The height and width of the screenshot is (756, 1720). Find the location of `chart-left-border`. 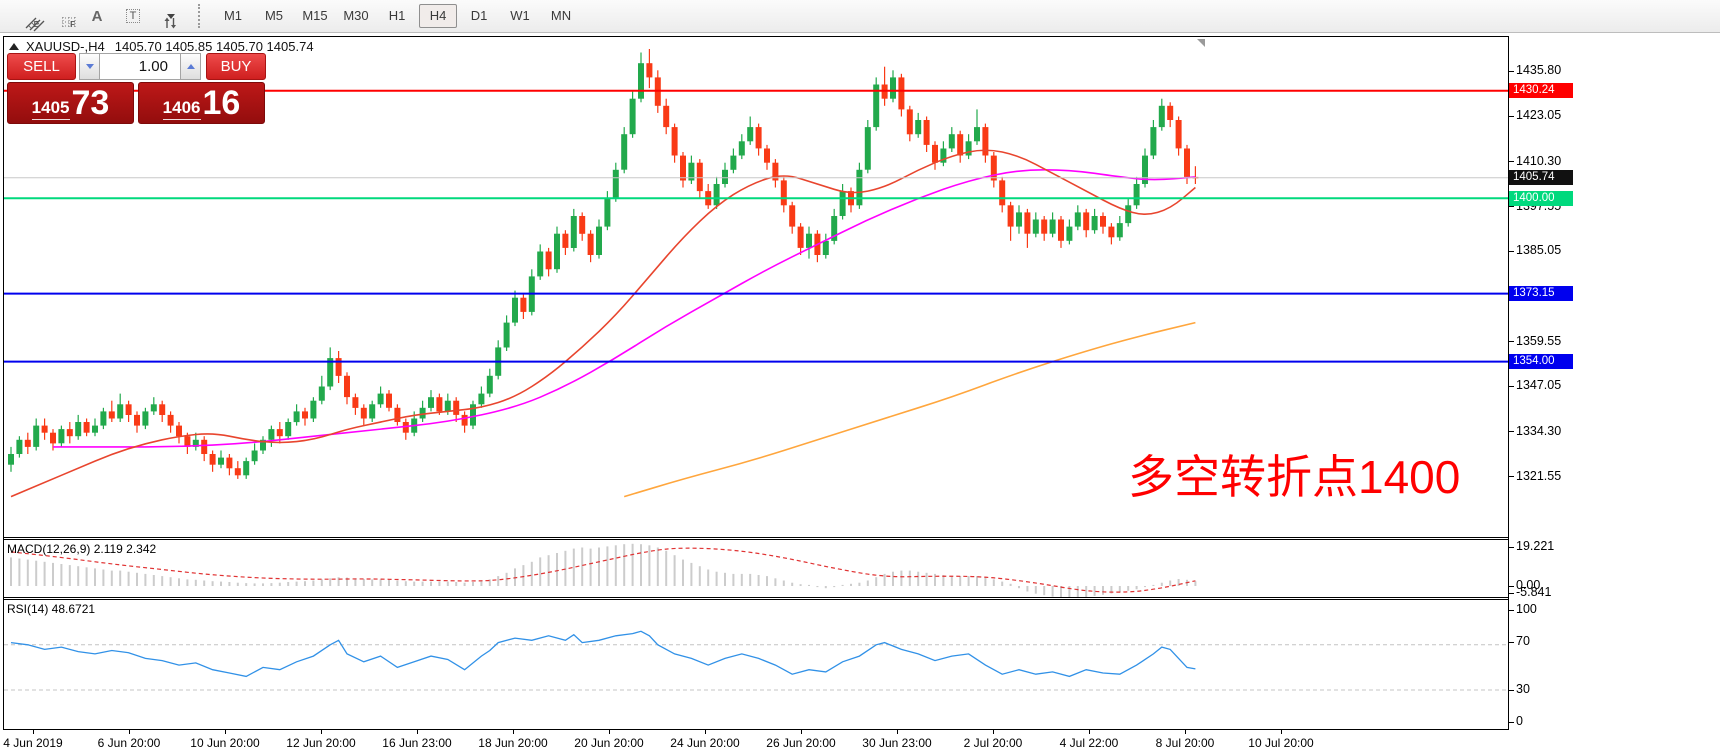

chart-left-border is located at coordinates (3, 383).